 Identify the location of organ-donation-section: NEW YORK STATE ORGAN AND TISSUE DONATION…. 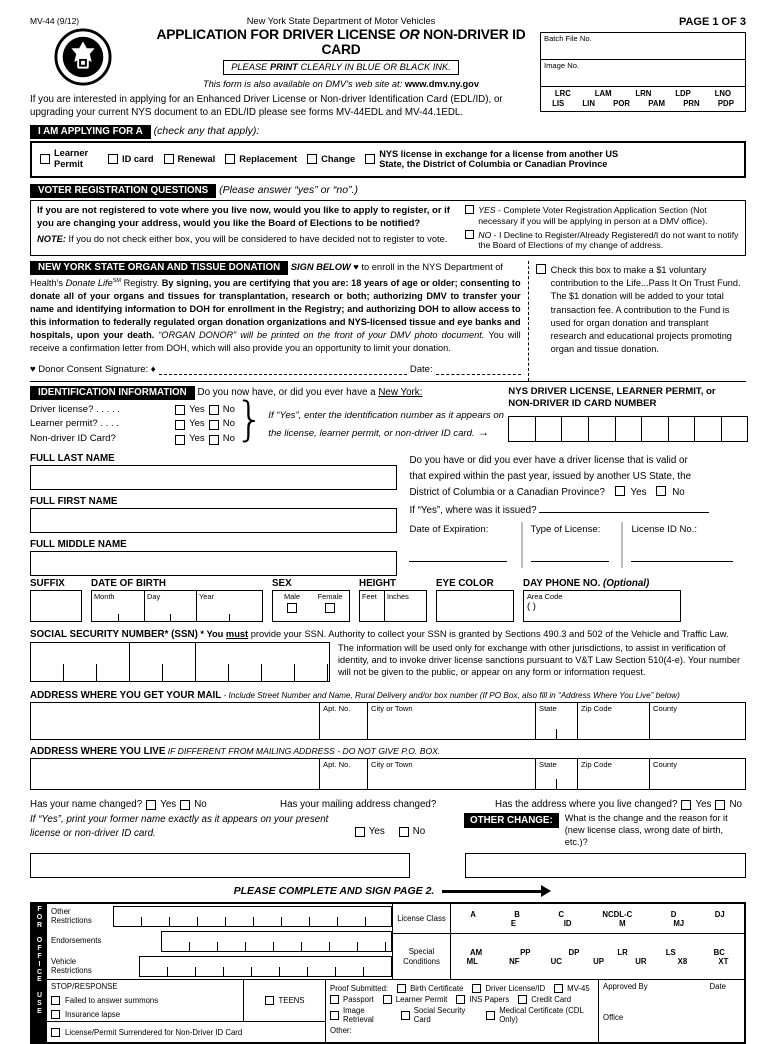
(388, 321).